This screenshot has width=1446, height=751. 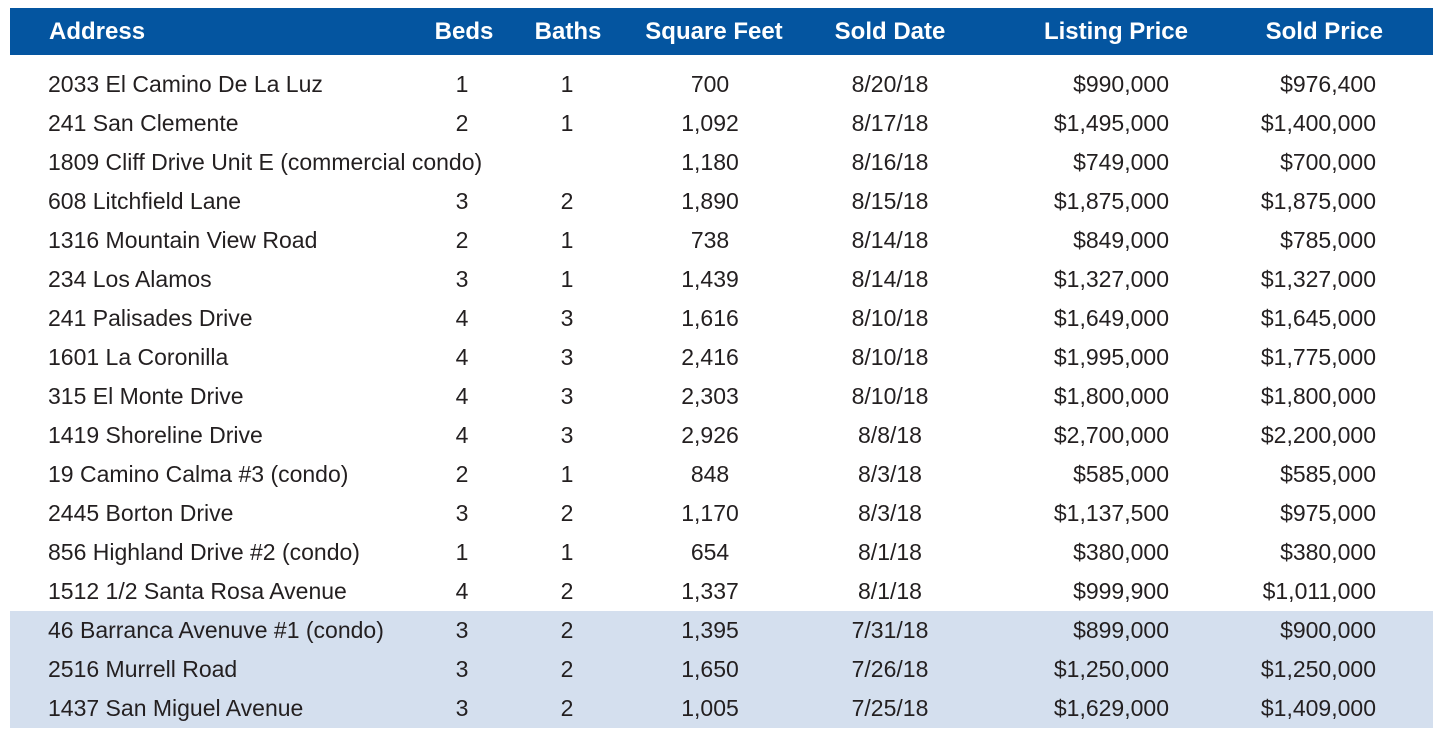 What do you see at coordinates (141, 513) in the screenshot?
I see `address-cell: 2445 Borton Drive` at bounding box center [141, 513].